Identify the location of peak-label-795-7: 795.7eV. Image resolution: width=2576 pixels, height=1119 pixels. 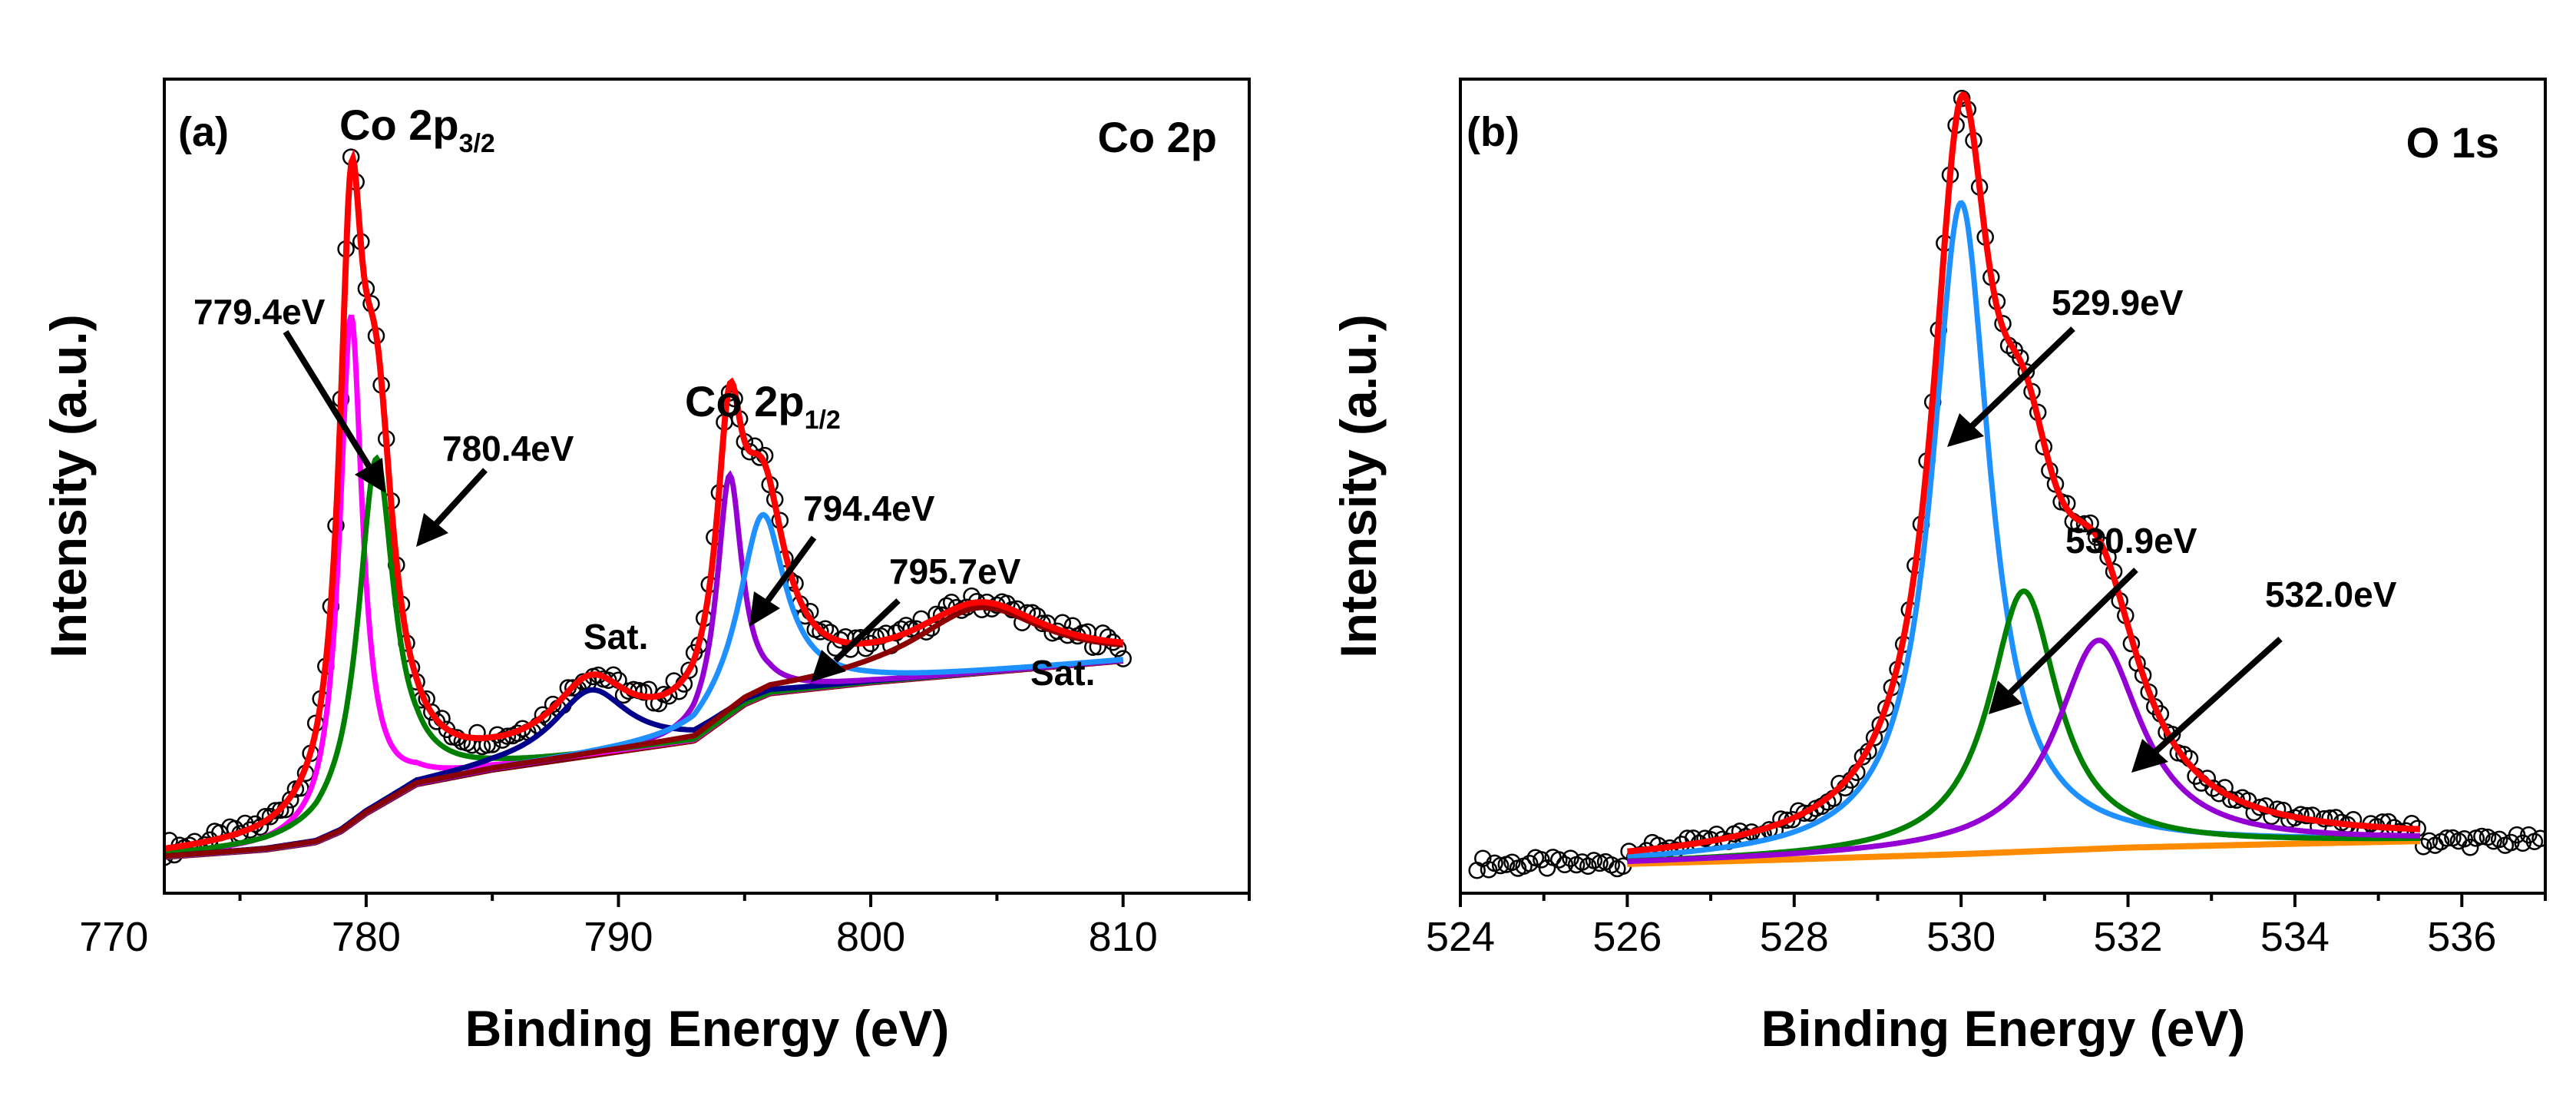
(955, 571).